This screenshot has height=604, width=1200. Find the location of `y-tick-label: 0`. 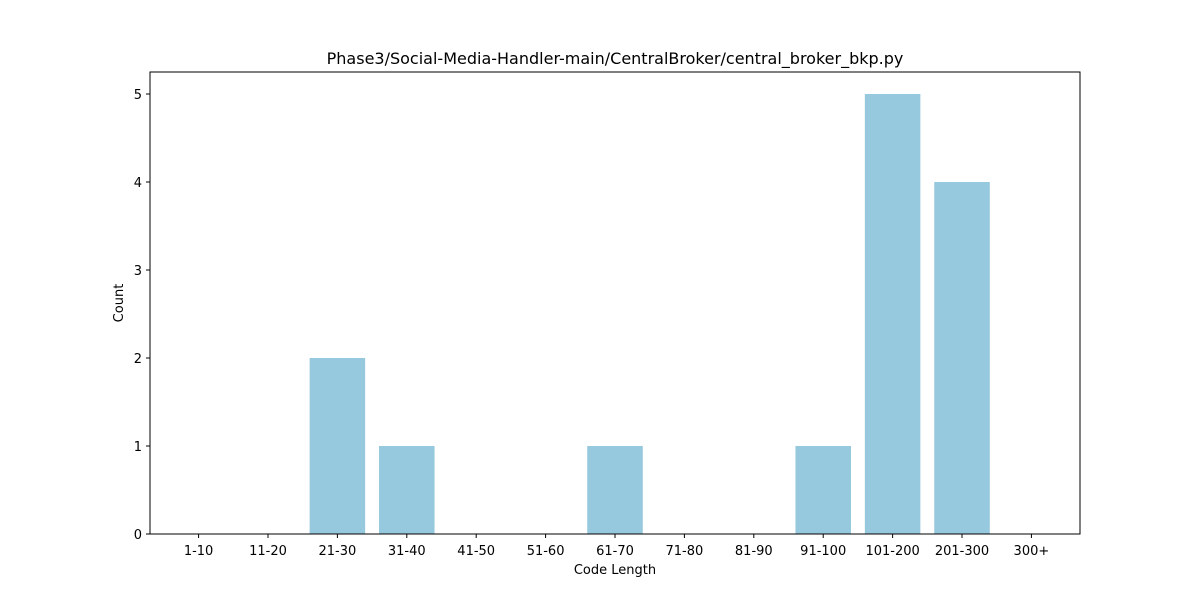

y-tick-label: 0 is located at coordinates (138, 535).